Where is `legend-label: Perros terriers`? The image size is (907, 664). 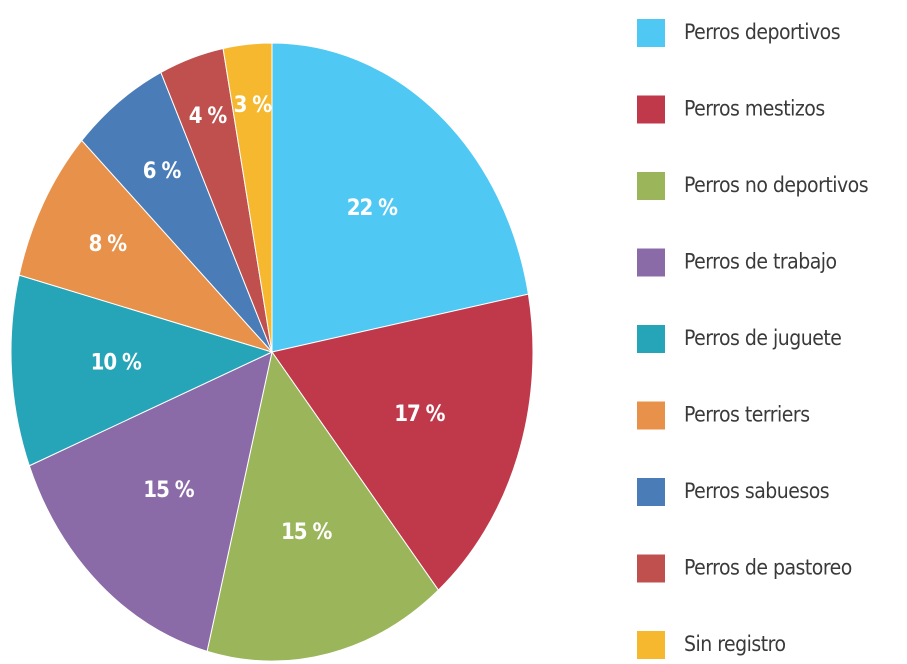
legend-label: Perros terriers is located at coordinates (747, 415).